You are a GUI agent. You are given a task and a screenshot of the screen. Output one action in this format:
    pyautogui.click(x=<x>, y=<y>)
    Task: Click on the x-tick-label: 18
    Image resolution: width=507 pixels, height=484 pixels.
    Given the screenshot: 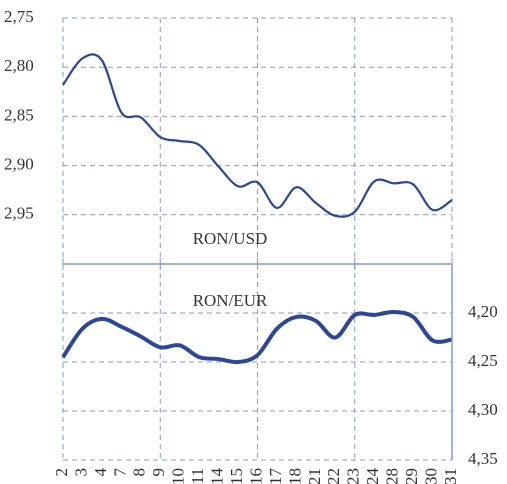 What is the action you would take?
    pyautogui.click(x=294, y=476)
    